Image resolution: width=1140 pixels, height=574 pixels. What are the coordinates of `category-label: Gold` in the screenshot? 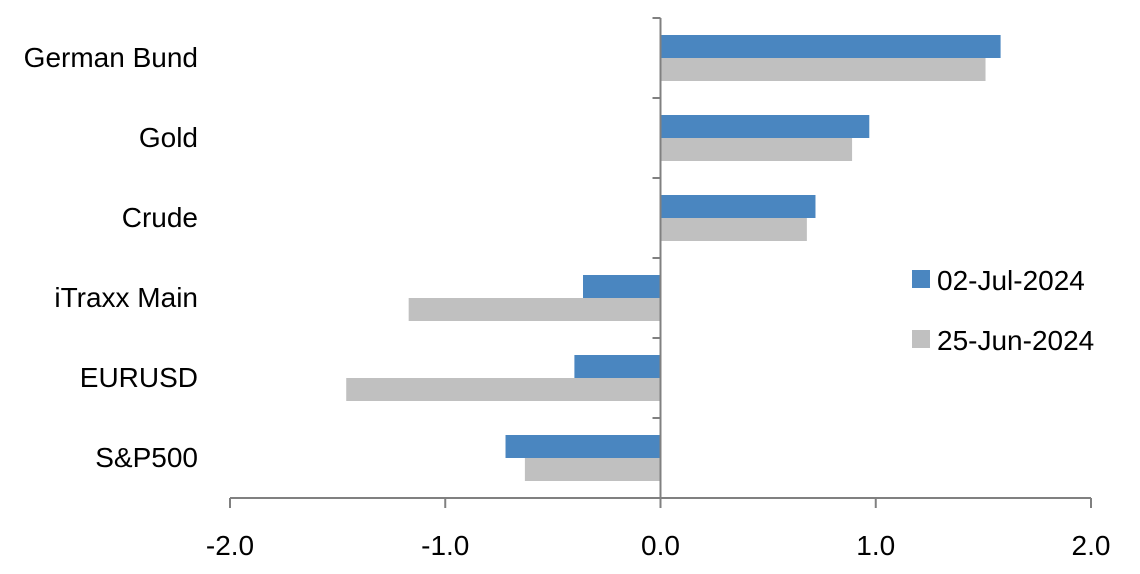 It's located at (168, 137).